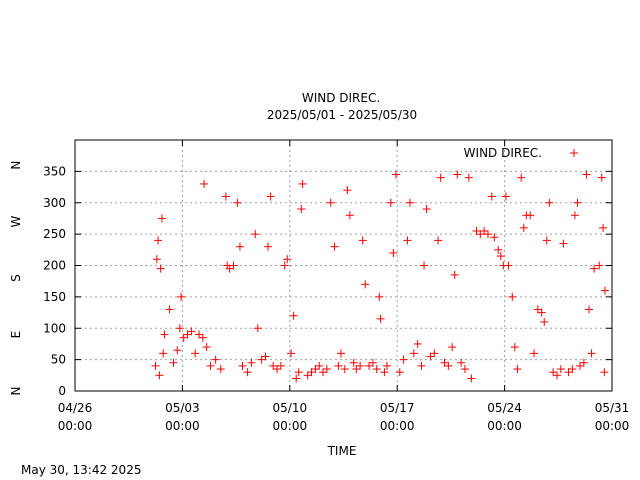  What do you see at coordinates (16, 165) in the screenshot?
I see `compass-label: N` at bounding box center [16, 165].